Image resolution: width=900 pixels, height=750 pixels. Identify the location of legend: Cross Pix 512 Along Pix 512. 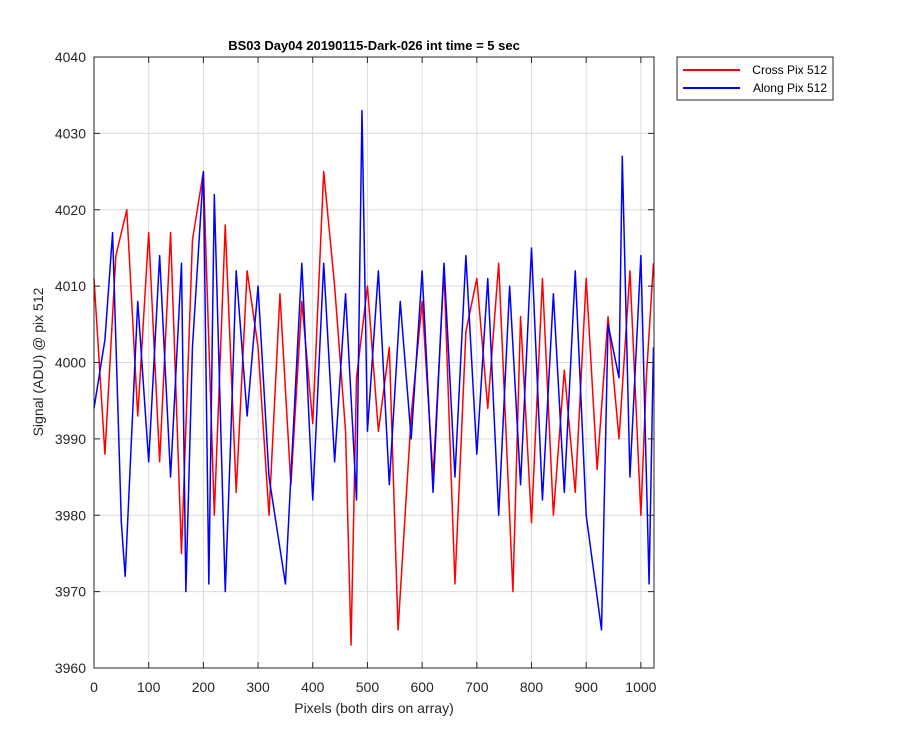
(755, 78).